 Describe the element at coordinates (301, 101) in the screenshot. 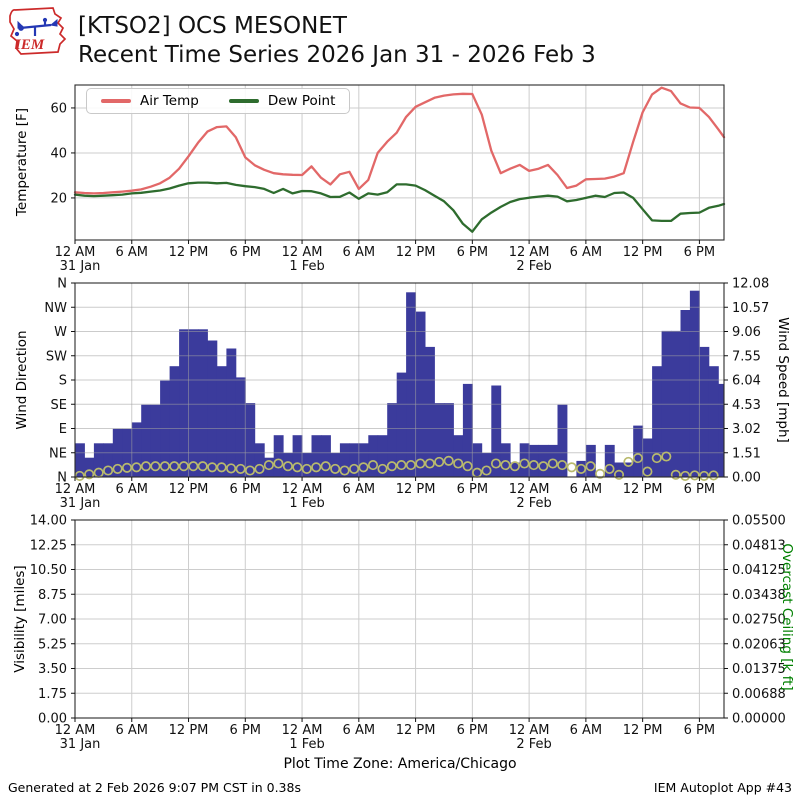

I see `legend-label: Dew Point` at that location.